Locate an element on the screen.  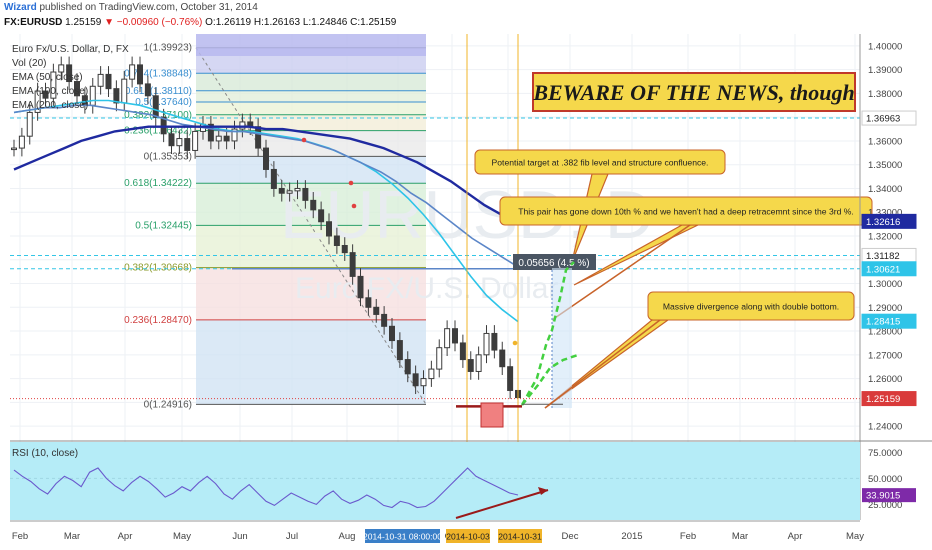
fib-level-label: 1(1.39923) is located at coordinates (168, 48).